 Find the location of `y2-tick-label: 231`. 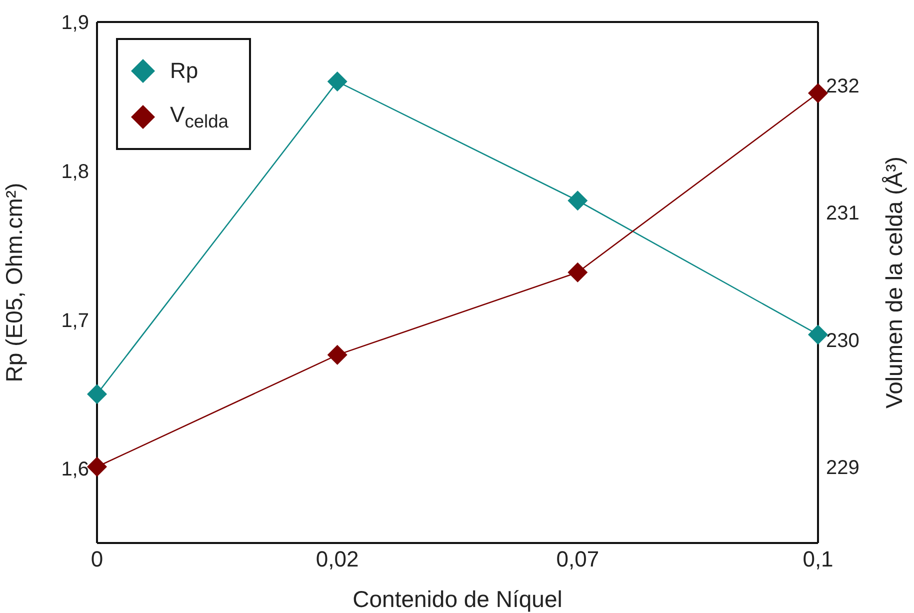

y2-tick-label: 231 is located at coordinates (843, 213).